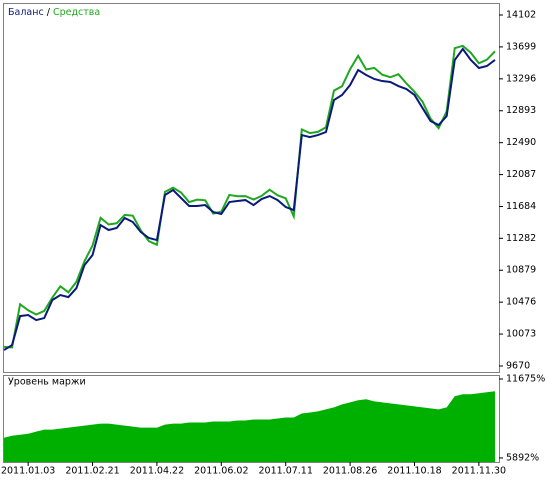 The image size is (545, 480). I want to click on y-tick-label: 10073, so click(521, 334).